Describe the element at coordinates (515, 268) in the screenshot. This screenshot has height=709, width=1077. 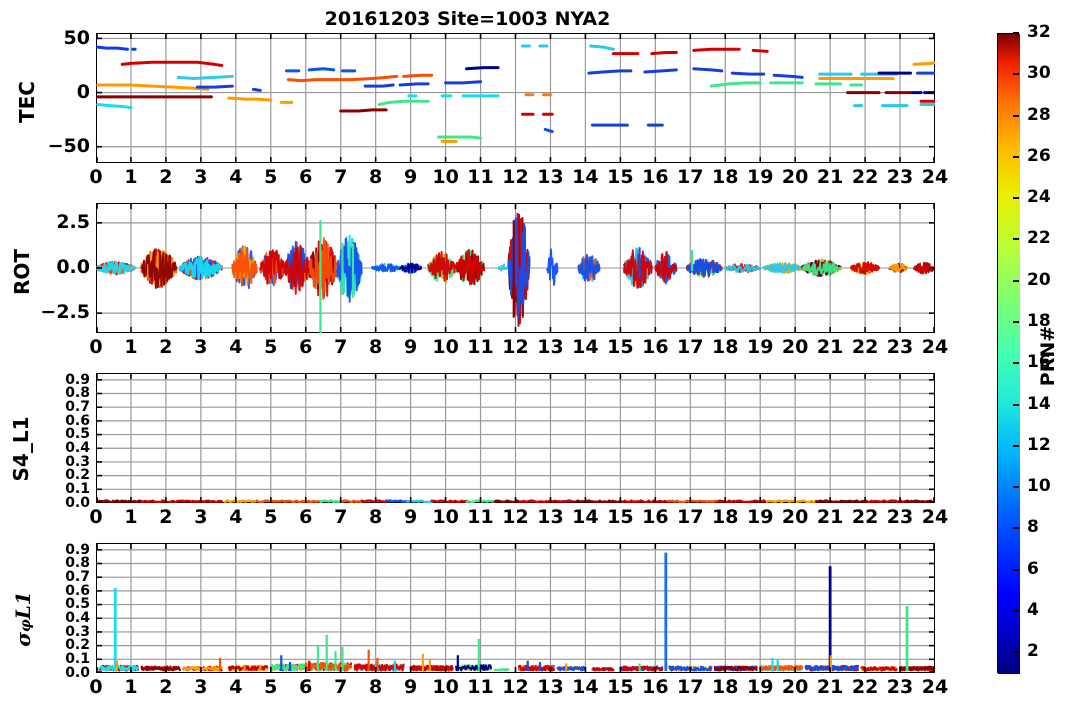
I see `panel-rot-canvas` at that location.